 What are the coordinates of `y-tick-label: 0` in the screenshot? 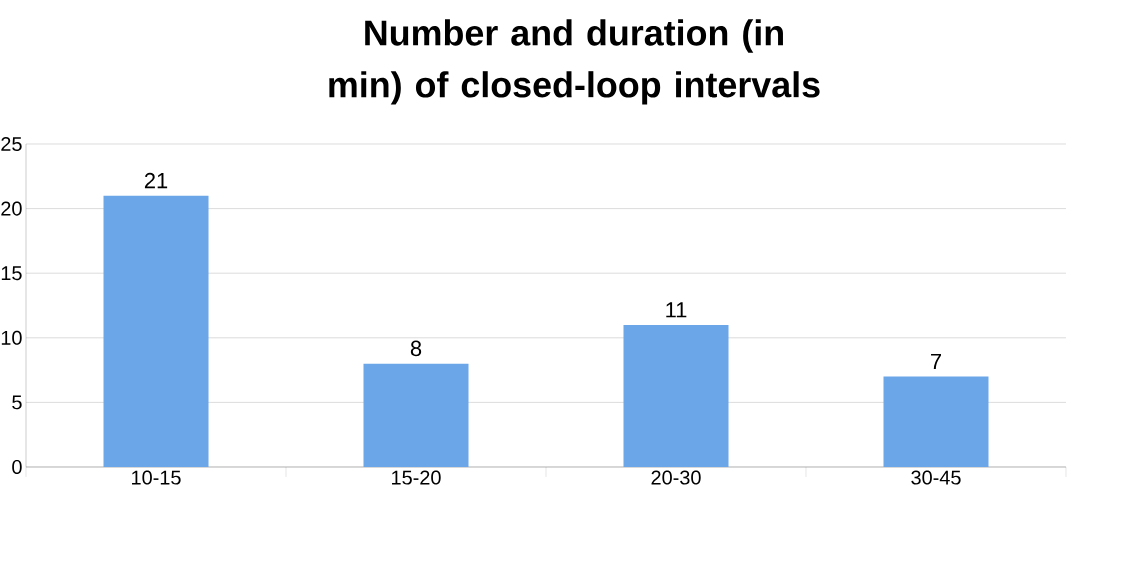 It's located at (17, 467).